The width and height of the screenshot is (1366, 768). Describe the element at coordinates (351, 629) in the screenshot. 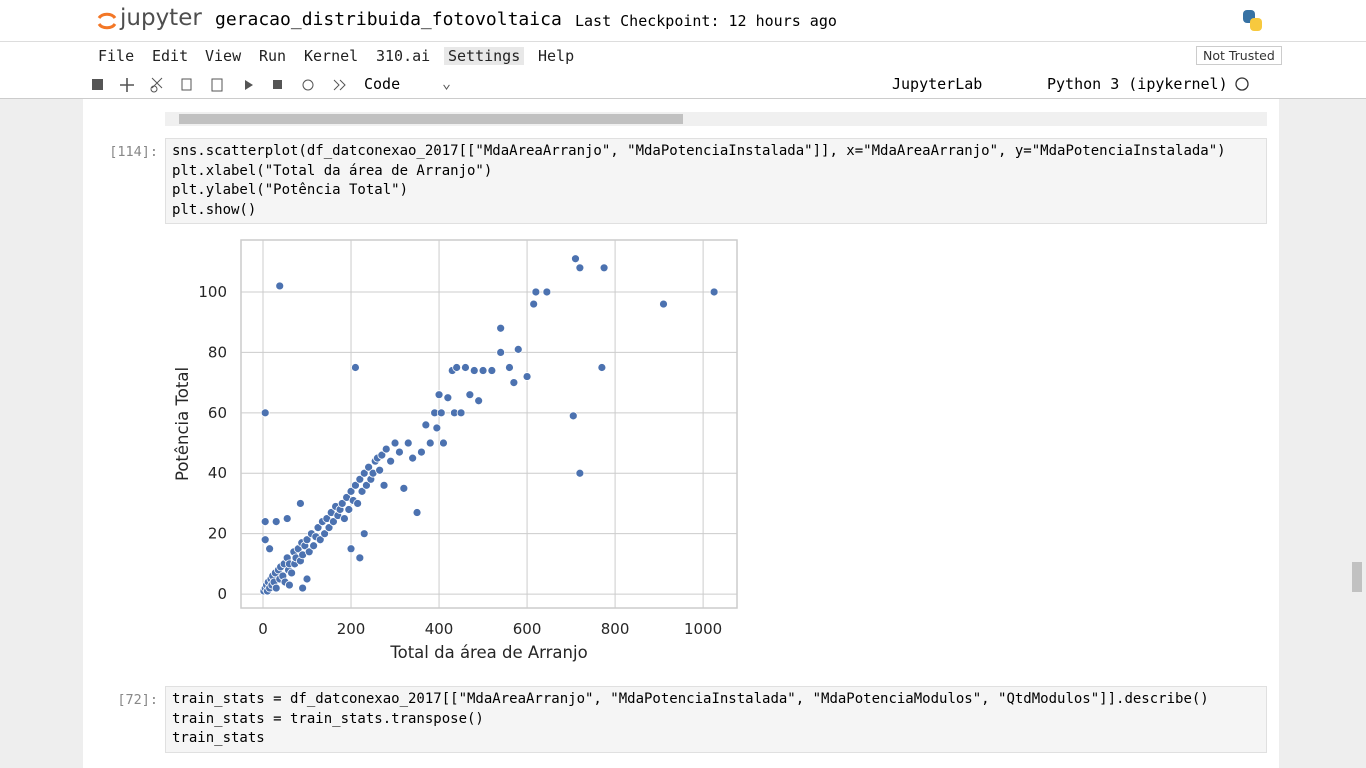

I see `x-tick-label: 200` at that location.